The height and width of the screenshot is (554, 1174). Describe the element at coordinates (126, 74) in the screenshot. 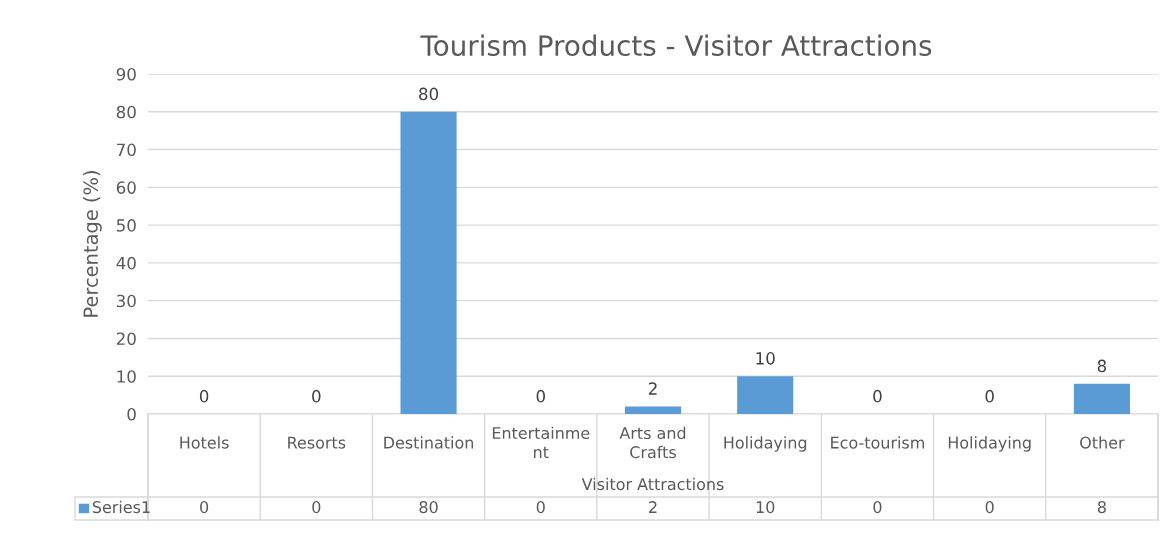

I see `y-tick-label: 90` at that location.